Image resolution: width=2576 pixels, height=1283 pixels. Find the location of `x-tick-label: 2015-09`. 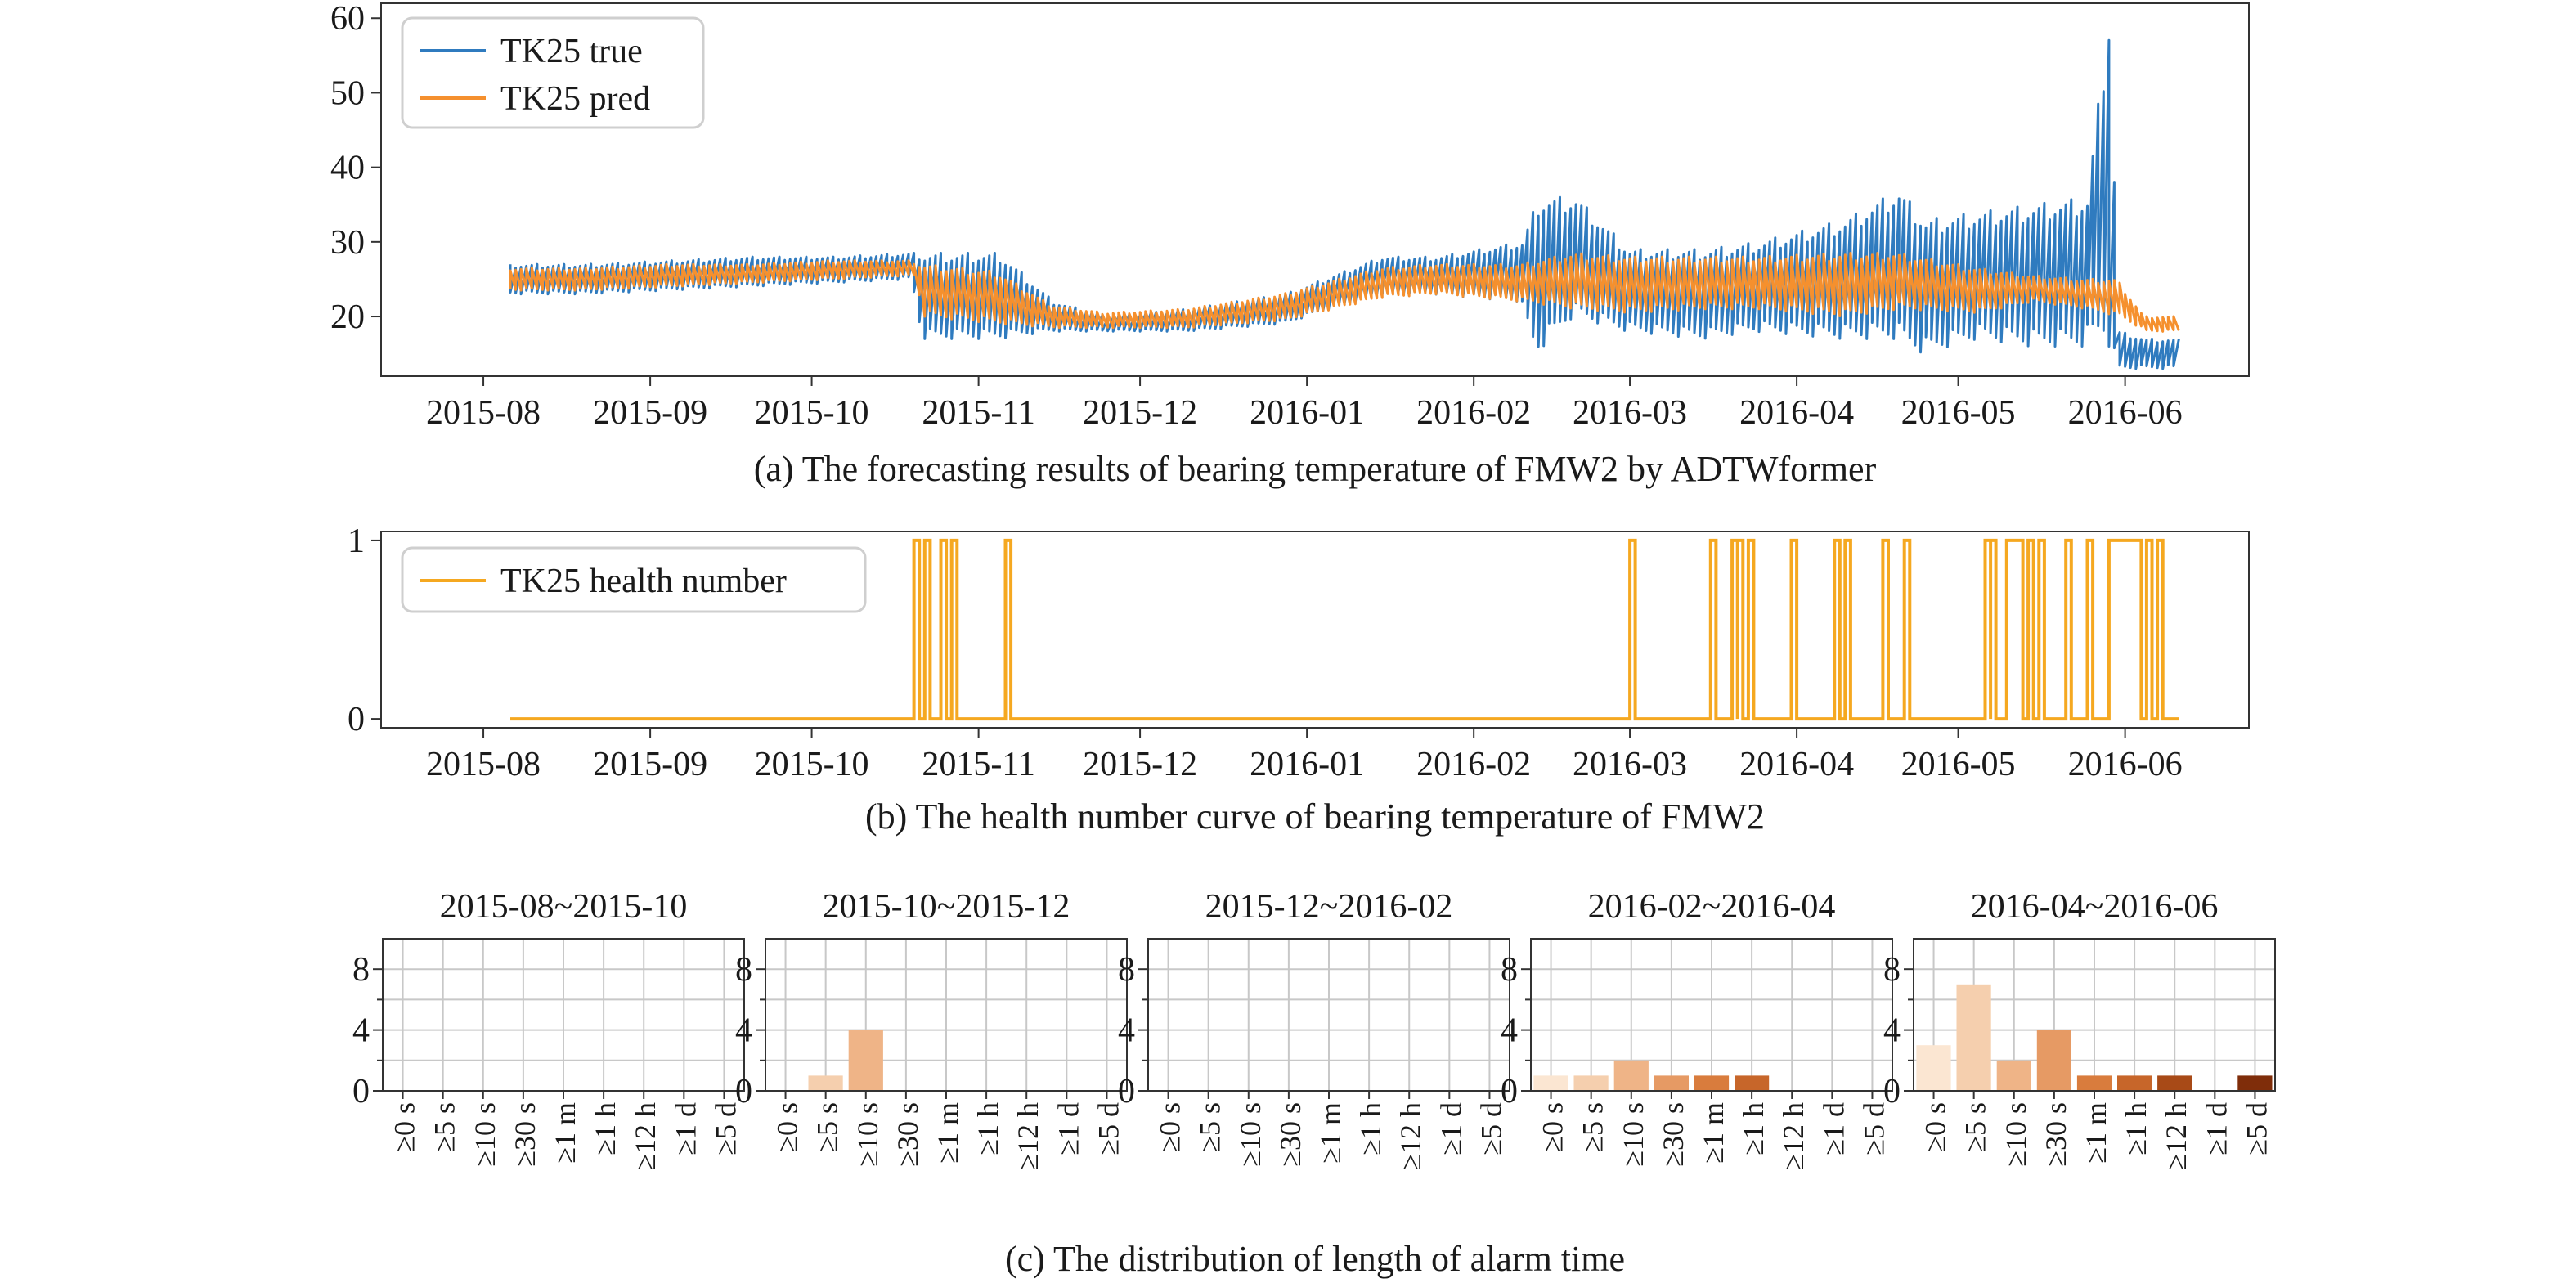

x-tick-label: 2015-09 is located at coordinates (650, 765).